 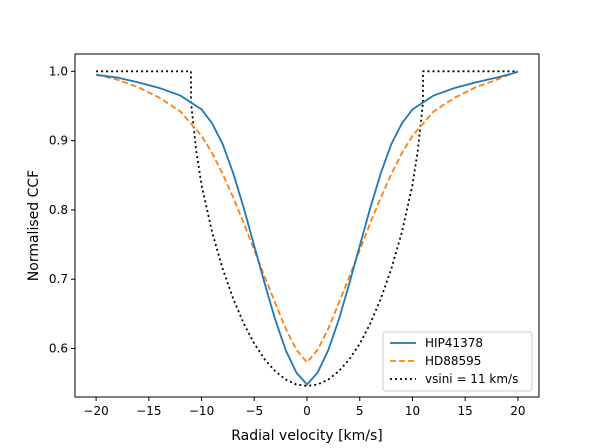 I want to click on y-tick-label: 1.0, so click(x=58, y=71).